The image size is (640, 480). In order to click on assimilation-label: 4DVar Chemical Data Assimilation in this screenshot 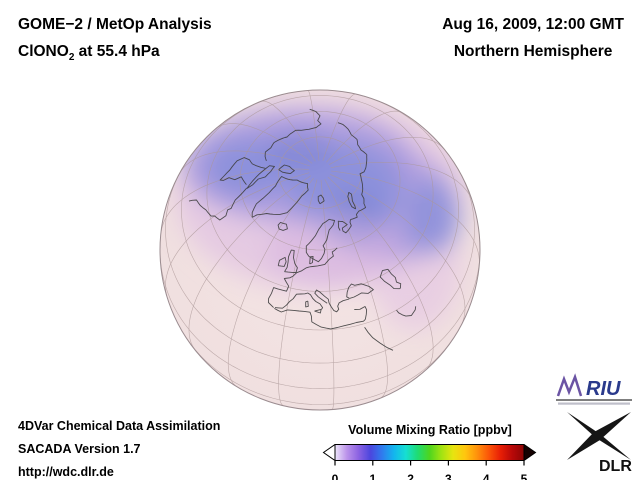, I will do `click(119, 426)`.